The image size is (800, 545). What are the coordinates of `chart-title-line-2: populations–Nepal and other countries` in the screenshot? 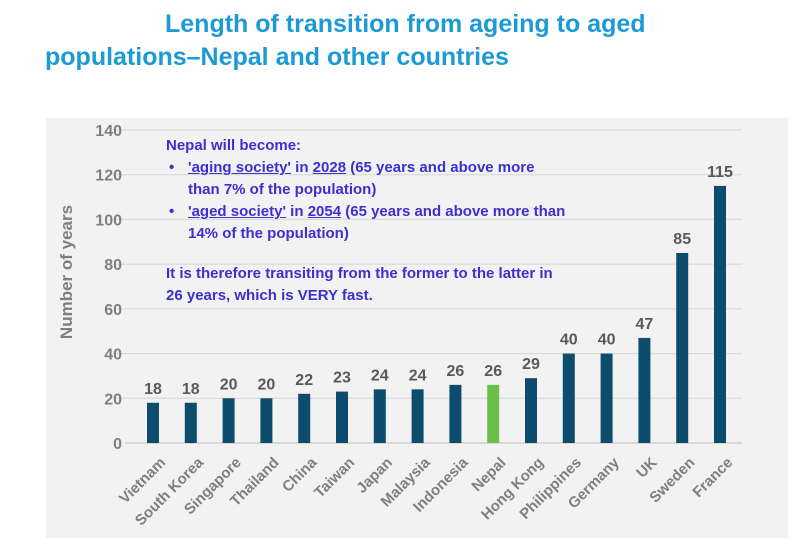 It's located at (277, 57).